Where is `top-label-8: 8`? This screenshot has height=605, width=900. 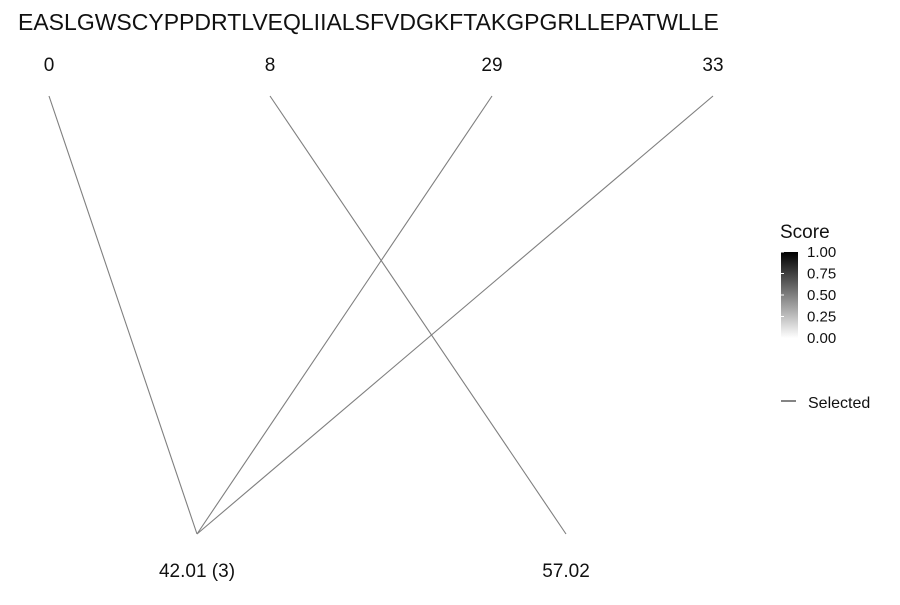 top-label-8: 8 is located at coordinates (270, 65).